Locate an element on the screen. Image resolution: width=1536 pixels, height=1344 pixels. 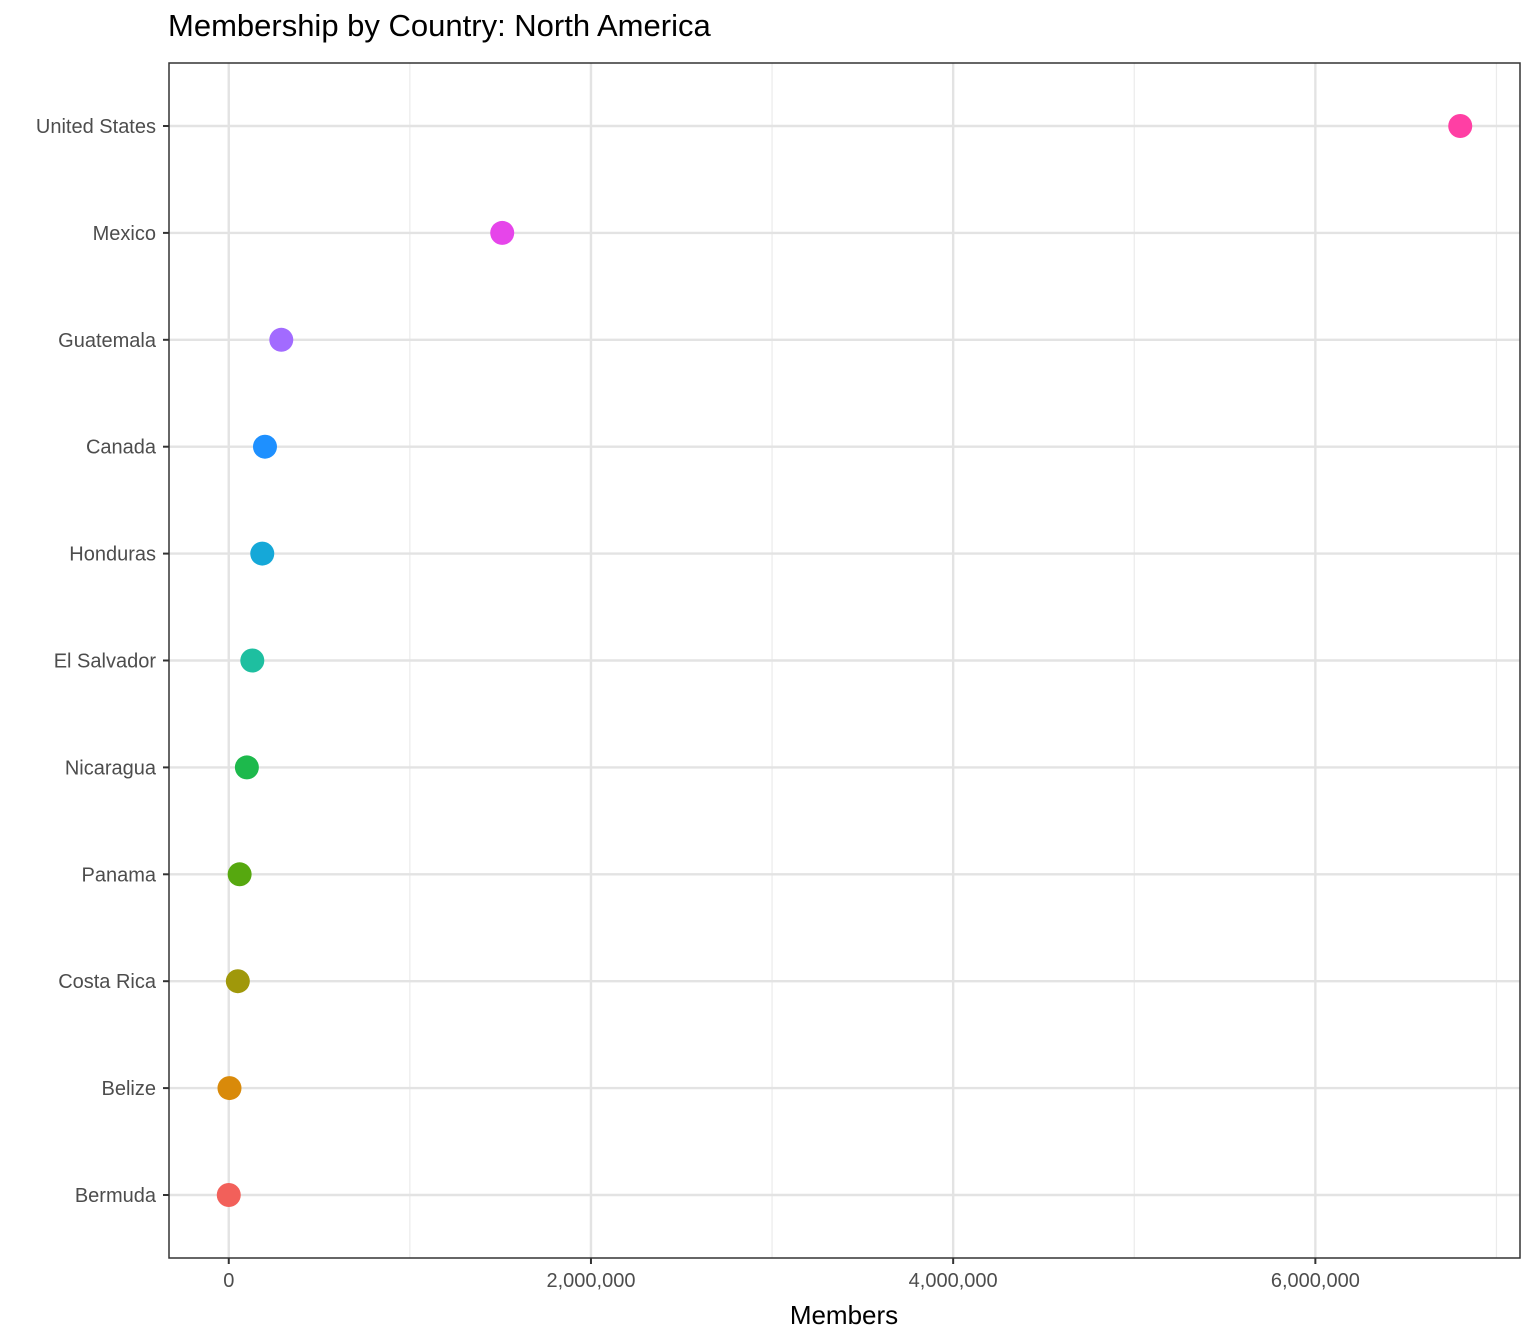
data-point-canada is located at coordinates (264, 446).